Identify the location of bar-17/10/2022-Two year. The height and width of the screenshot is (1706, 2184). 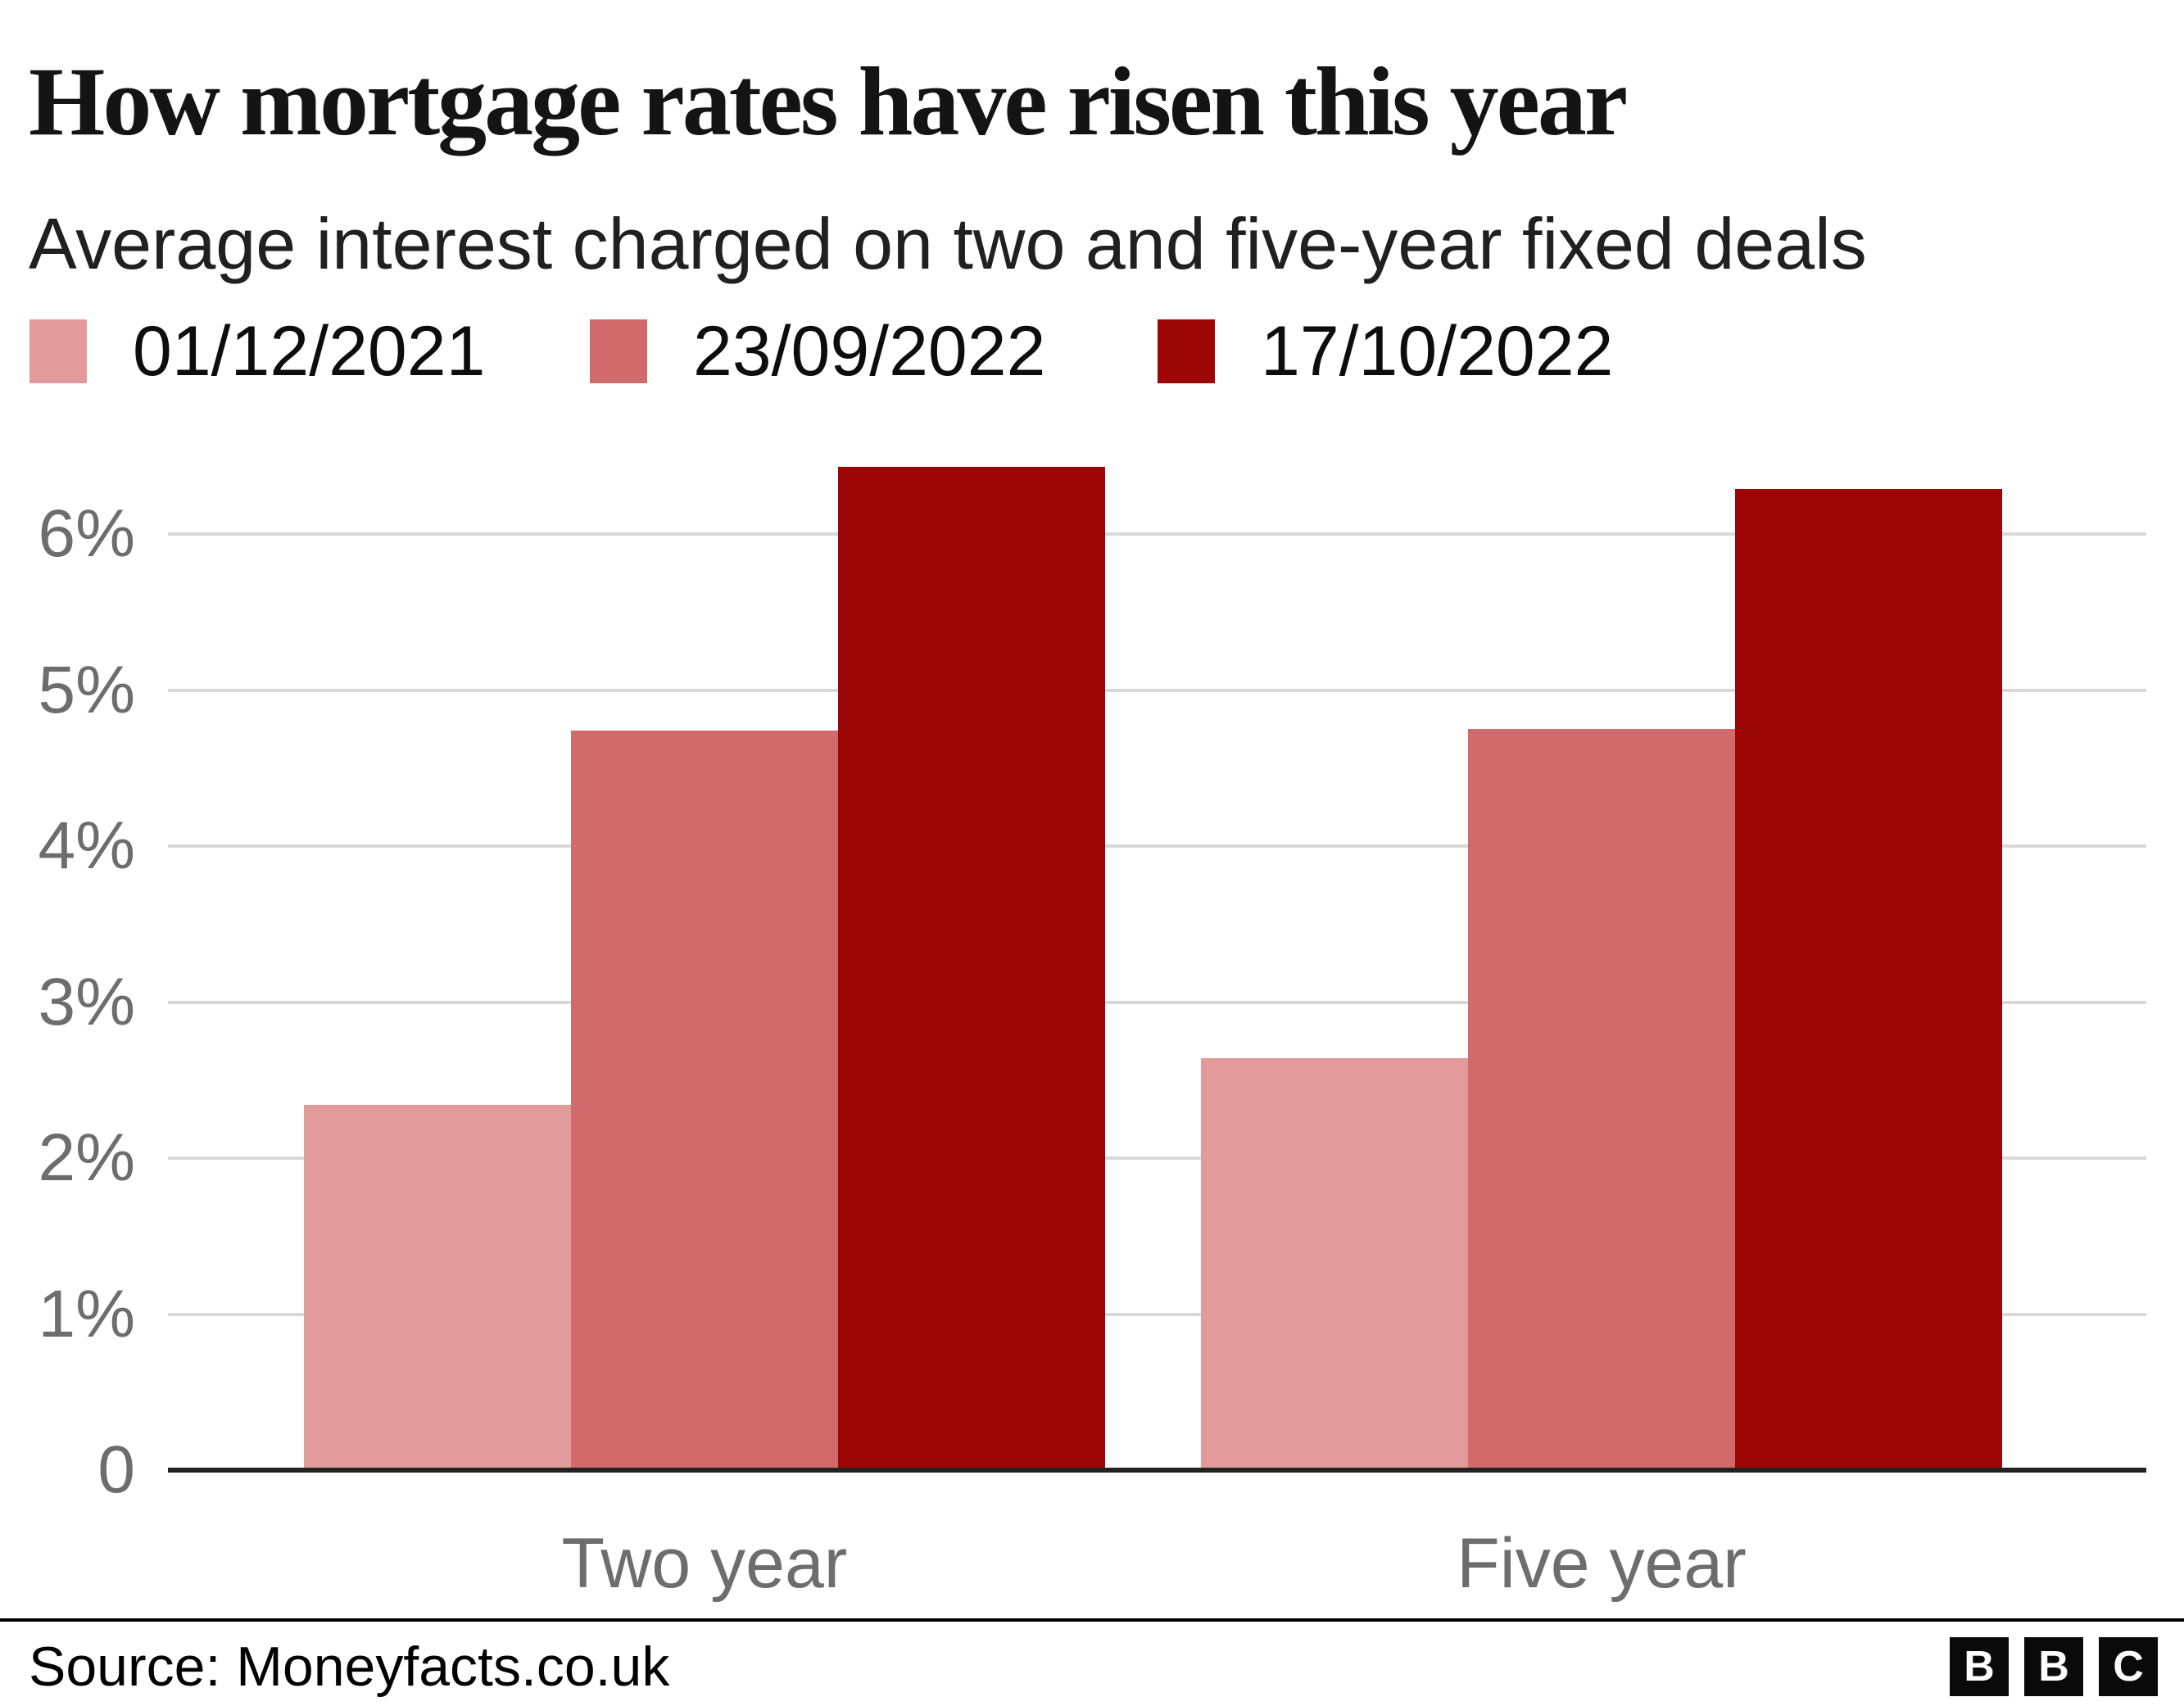
(971, 968).